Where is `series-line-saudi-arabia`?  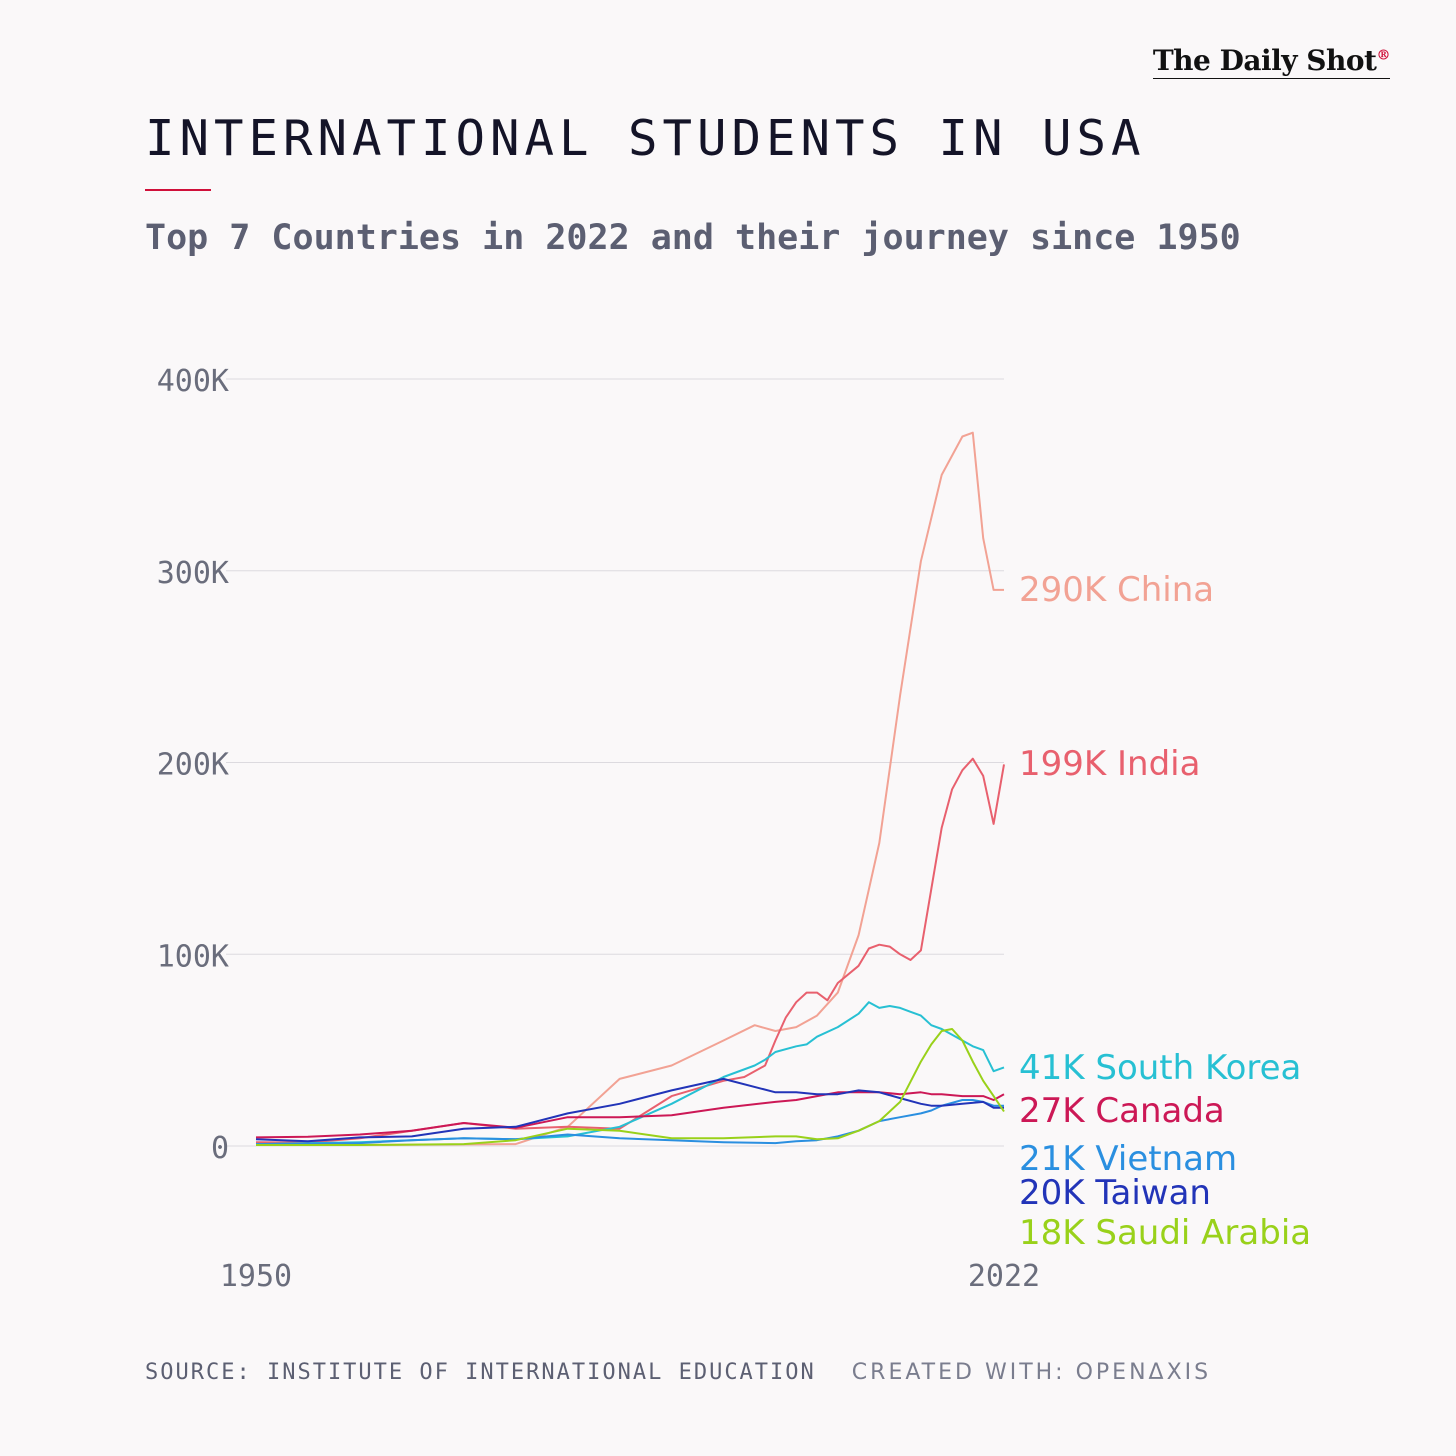 series-line-saudi-arabia is located at coordinates (630, 1087).